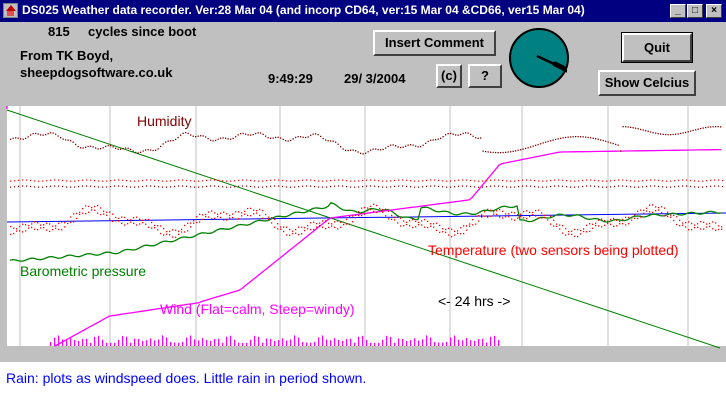 This screenshot has width=726, height=403. What do you see at coordinates (678, 11) in the screenshot?
I see `minimize-button: _` at bounding box center [678, 11].